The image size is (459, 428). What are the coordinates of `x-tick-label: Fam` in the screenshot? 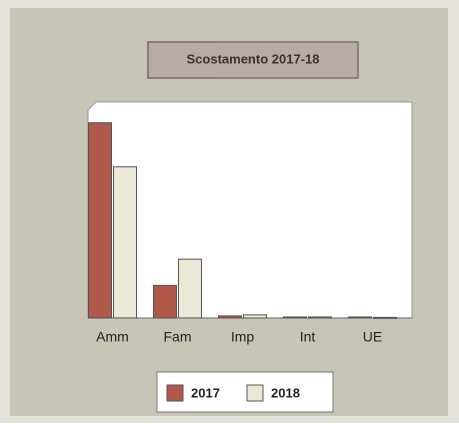 It's located at (178, 337).